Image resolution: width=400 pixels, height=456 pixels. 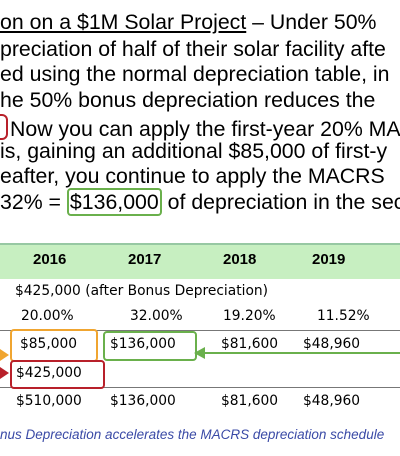 I want to click on total-2019: $48,960, so click(x=332, y=401).